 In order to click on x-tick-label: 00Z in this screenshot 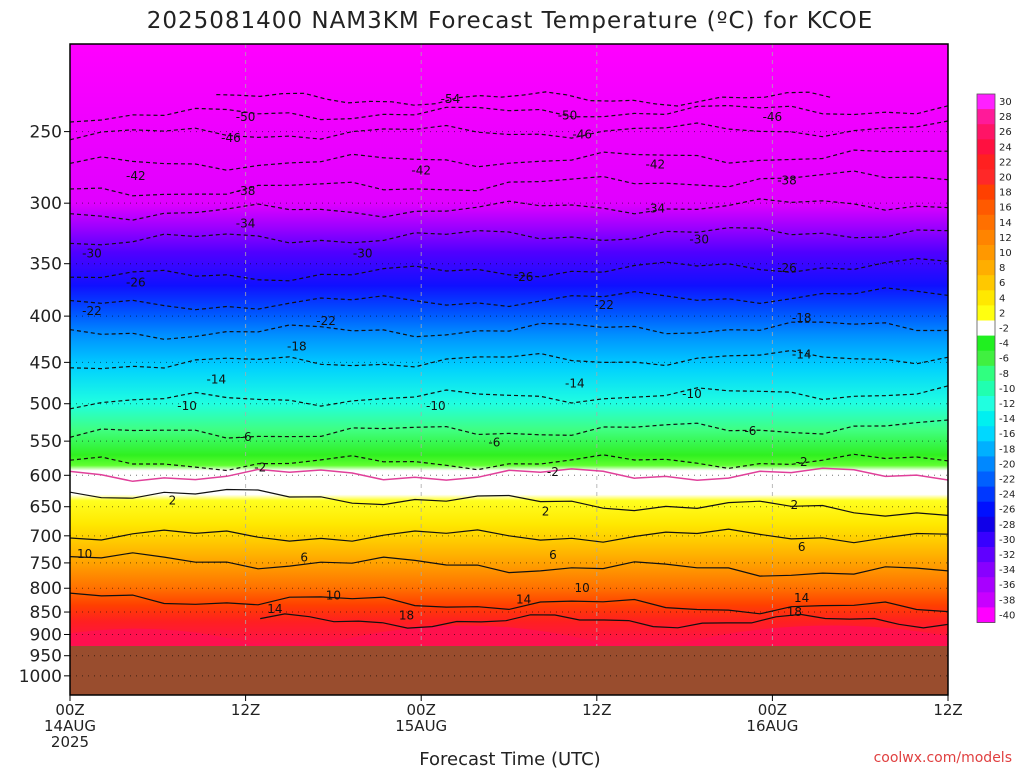, I will do `click(69, 710)`.